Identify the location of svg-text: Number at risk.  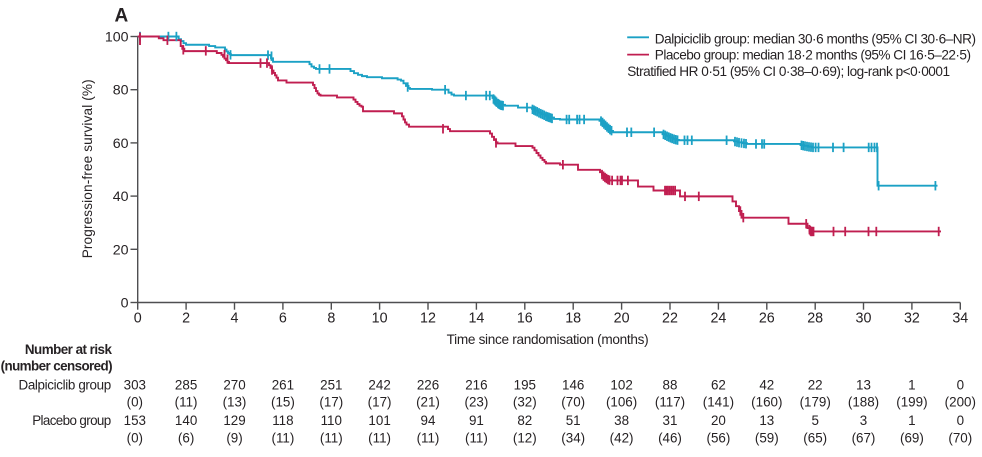
(69, 349).